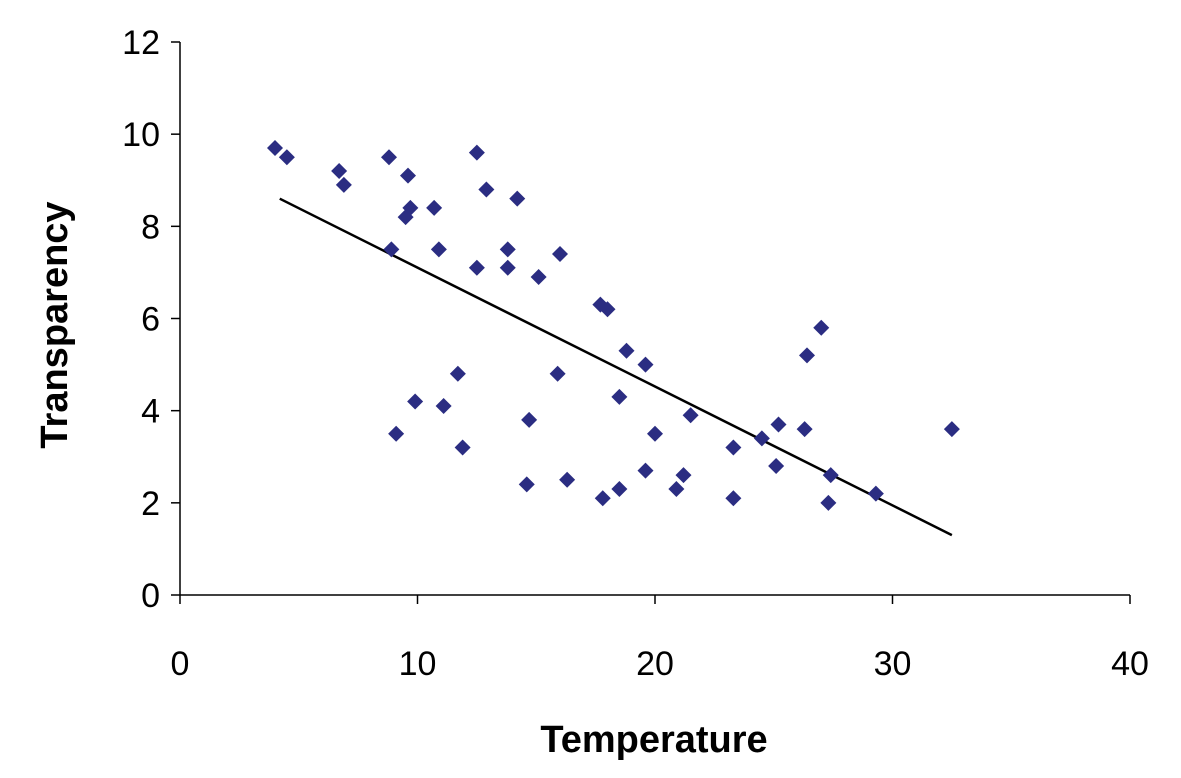 The image size is (1181, 778). What do you see at coordinates (141, 135) in the screenshot?
I see `y-tick-label: 10` at bounding box center [141, 135].